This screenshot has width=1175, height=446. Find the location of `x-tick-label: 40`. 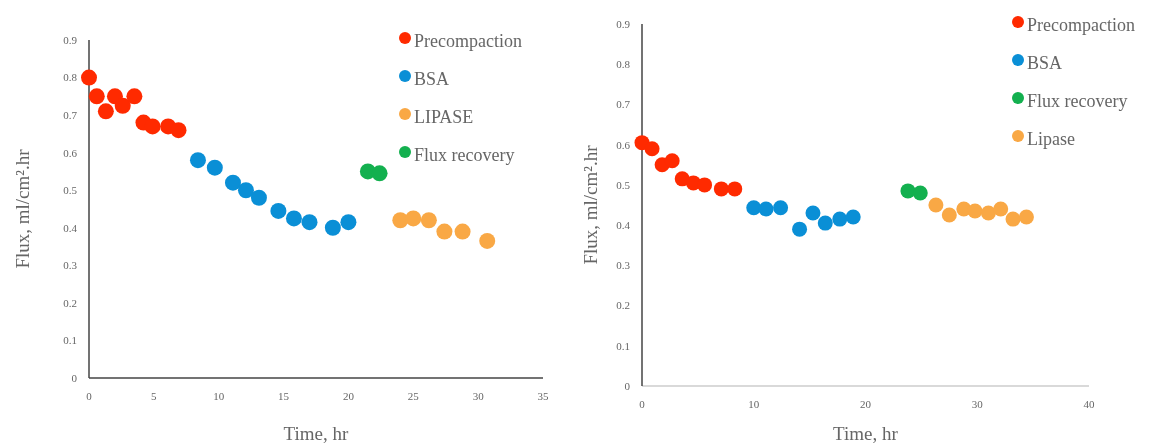

x-tick-label: 40 is located at coordinates (1089, 404).